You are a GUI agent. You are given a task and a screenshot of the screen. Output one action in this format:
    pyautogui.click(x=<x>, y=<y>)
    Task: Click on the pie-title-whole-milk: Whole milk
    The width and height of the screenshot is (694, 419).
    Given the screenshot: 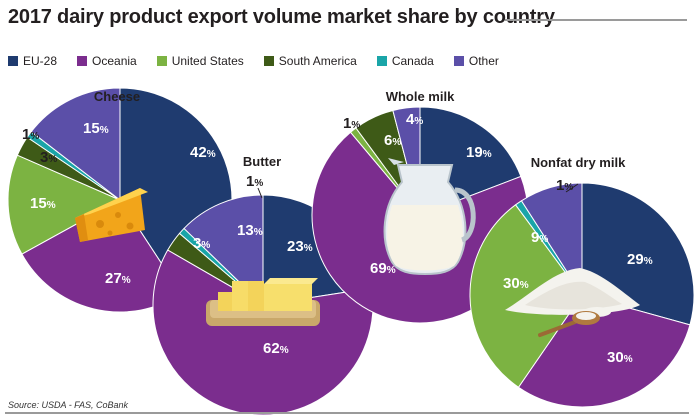 What is the action you would take?
    pyautogui.click(x=420, y=96)
    